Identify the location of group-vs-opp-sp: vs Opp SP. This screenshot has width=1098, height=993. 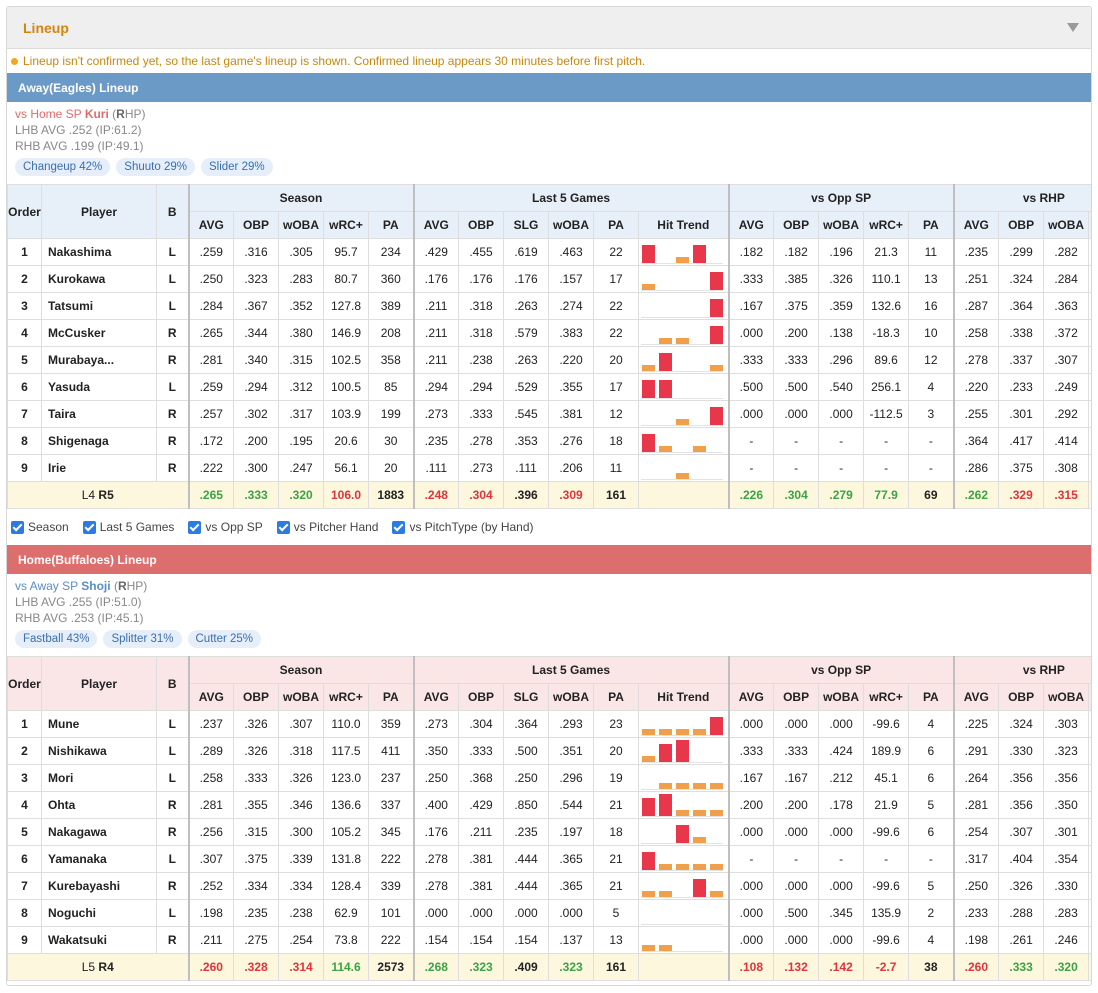
(841, 670).